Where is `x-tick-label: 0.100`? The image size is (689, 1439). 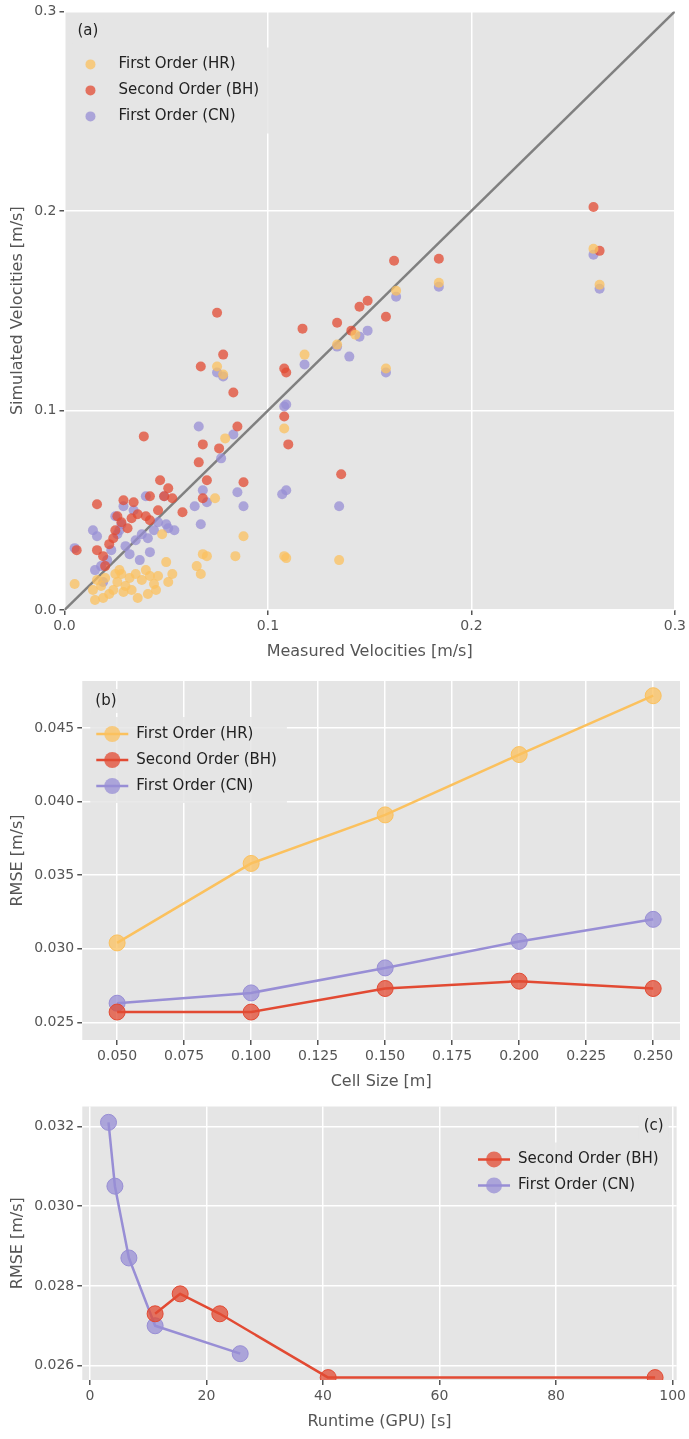 x-tick-label: 0.100 is located at coordinates (251, 1055).